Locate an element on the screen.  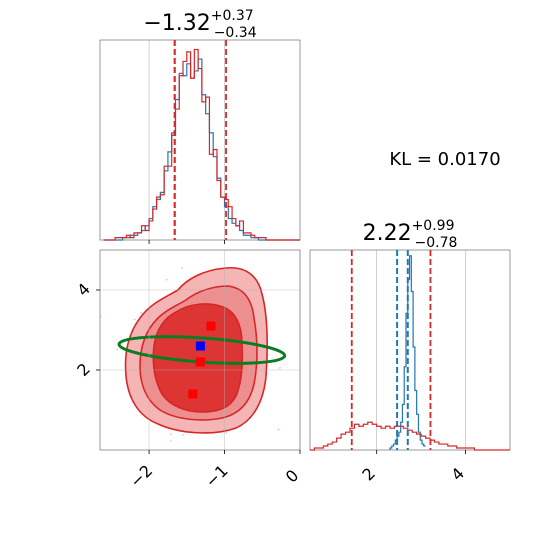
marginal-y-xtick-label: 2 is located at coordinates (368, 474).